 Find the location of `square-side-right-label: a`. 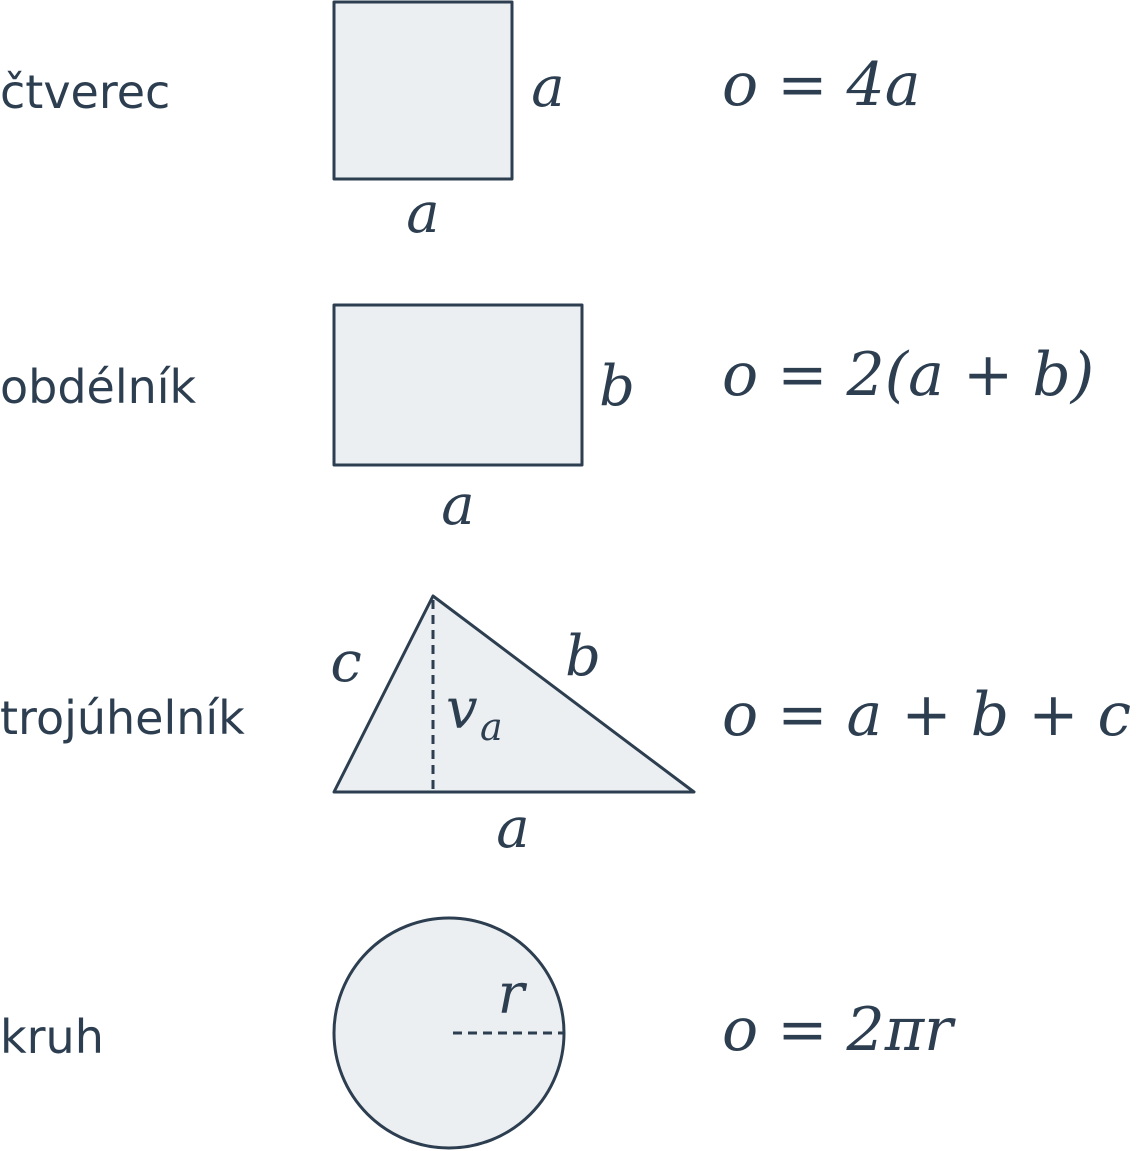

square-side-right-label: a is located at coordinates (547, 87).